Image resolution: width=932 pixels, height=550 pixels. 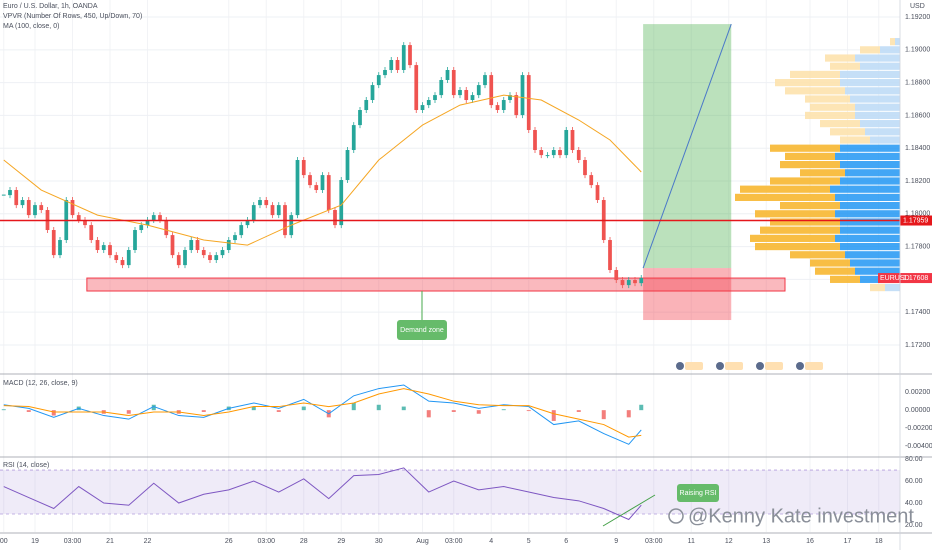 I want to click on y-tick-label: 1.18200, so click(x=917, y=181).